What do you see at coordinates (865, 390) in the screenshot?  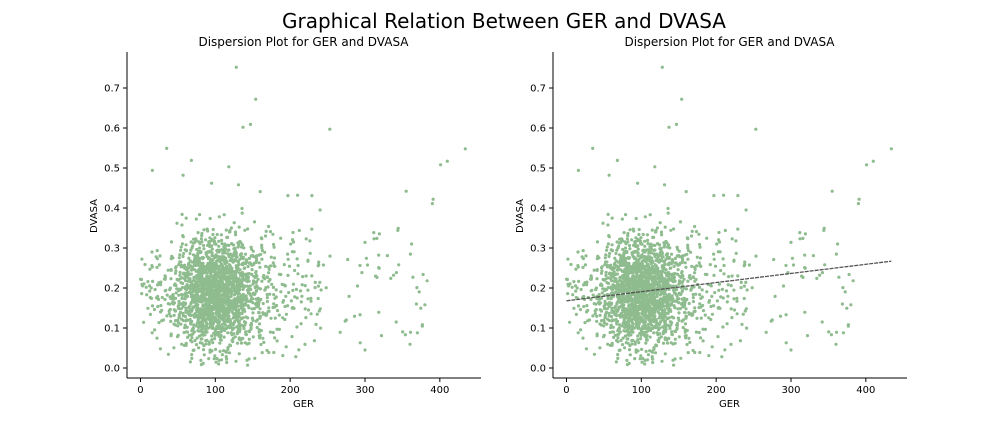 I see `x-tick-label: 400` at bounding box center [865, 390].